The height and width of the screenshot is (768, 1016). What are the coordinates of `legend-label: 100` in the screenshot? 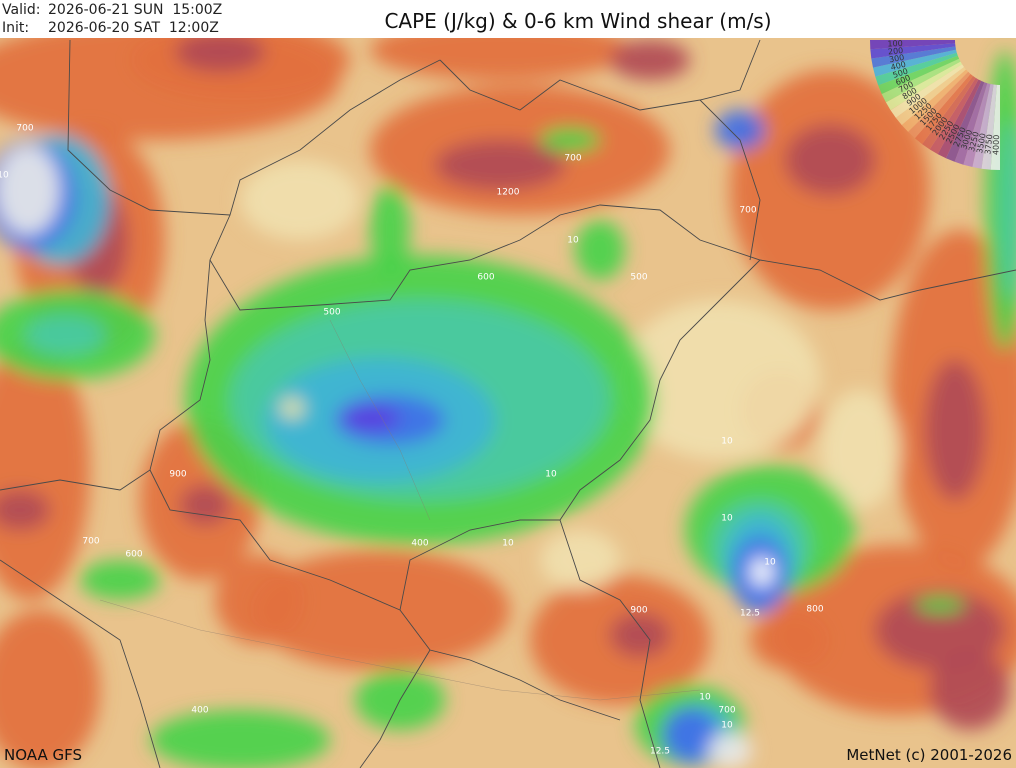 It's located at (895, 44).